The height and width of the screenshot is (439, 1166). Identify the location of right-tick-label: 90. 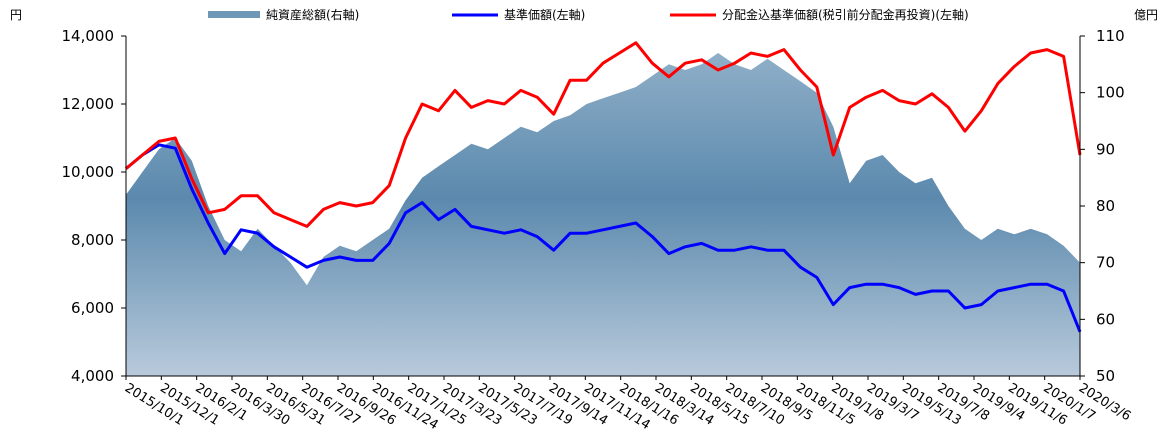
(1105, 149).